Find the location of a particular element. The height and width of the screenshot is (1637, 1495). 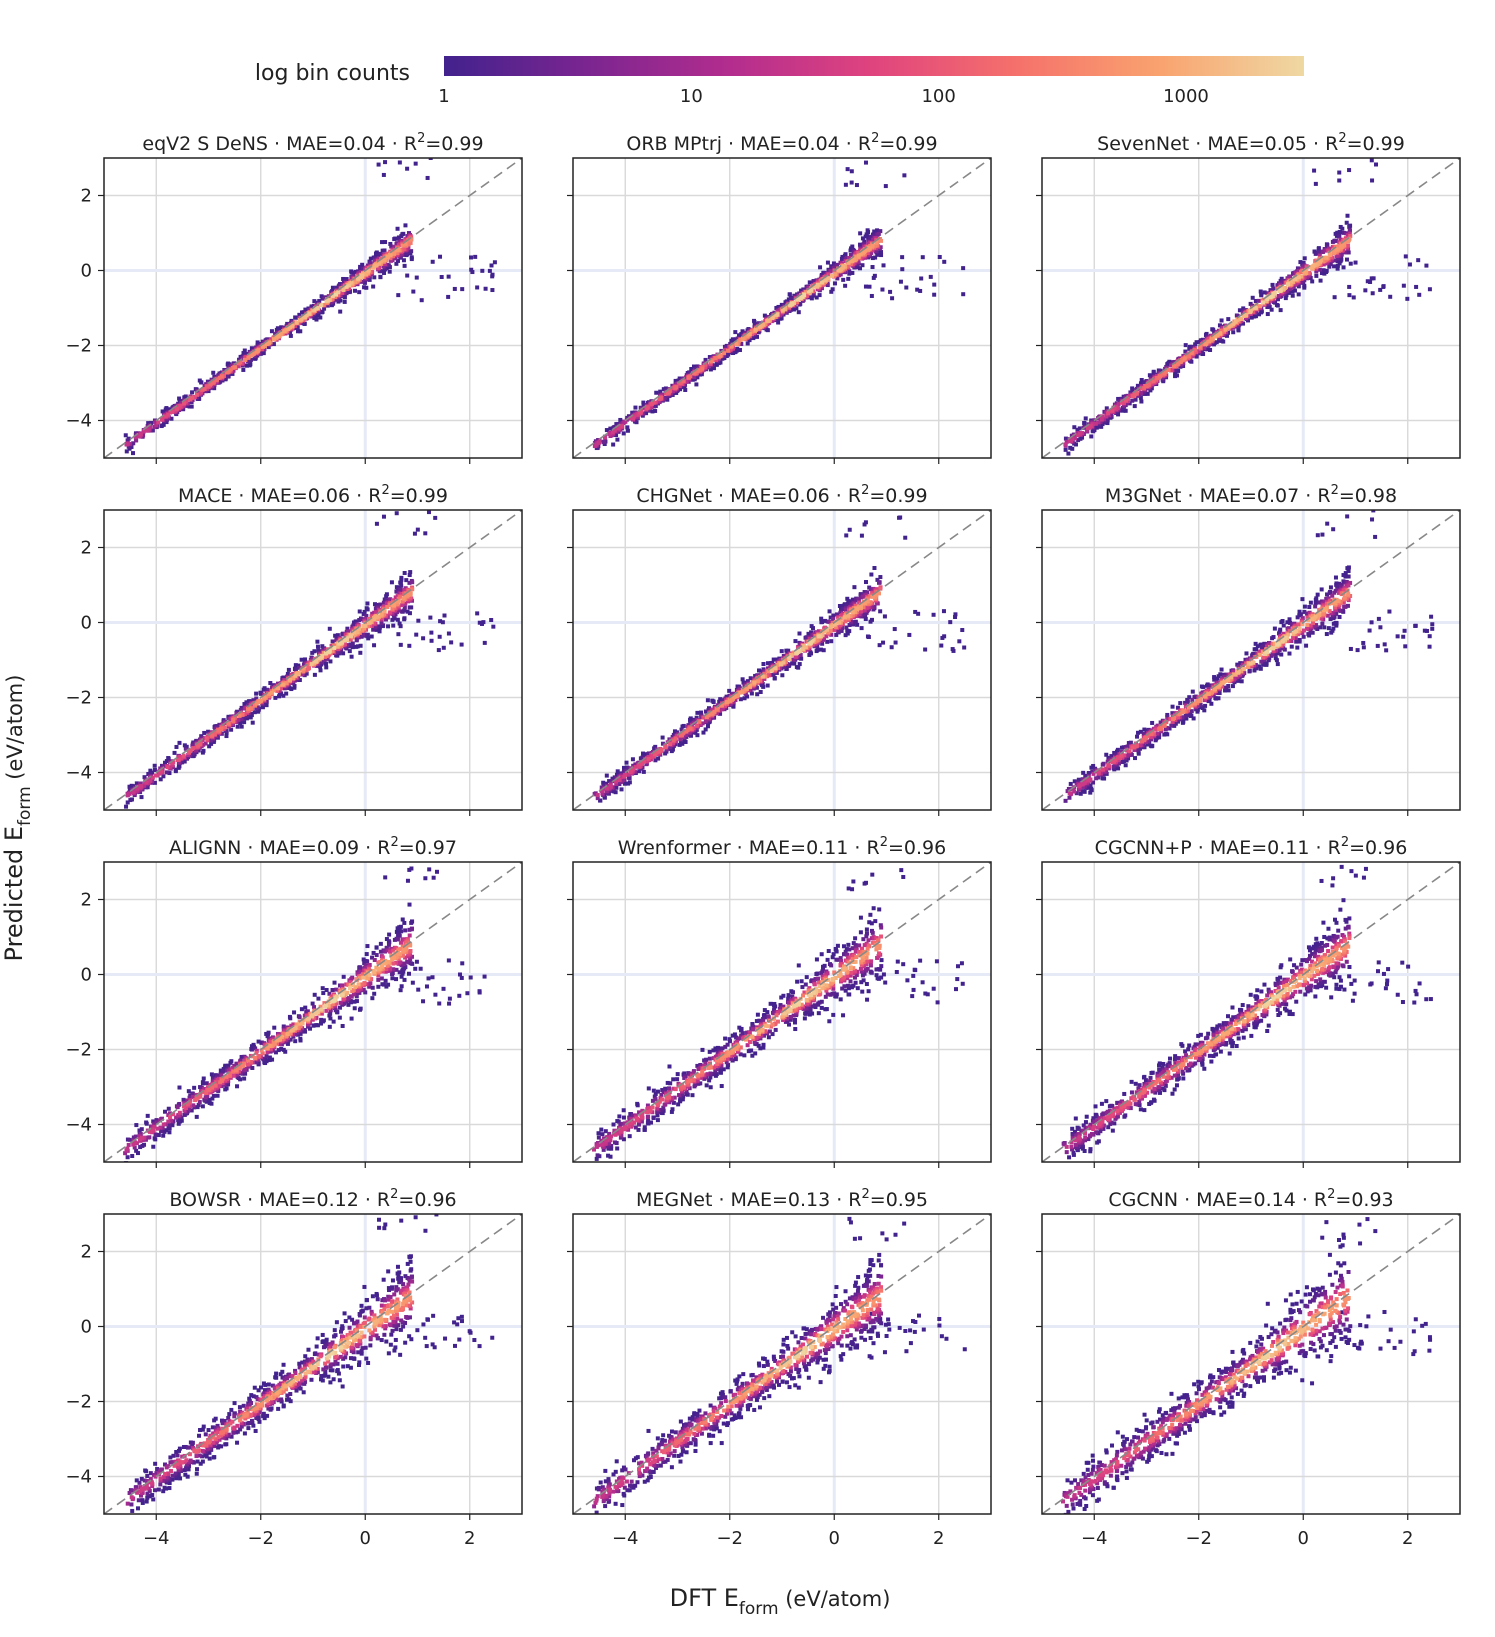

panel-title: eqV2 S DeNS · MAE=0.04 · R2=0.99 is located at coordinates (312, 143).